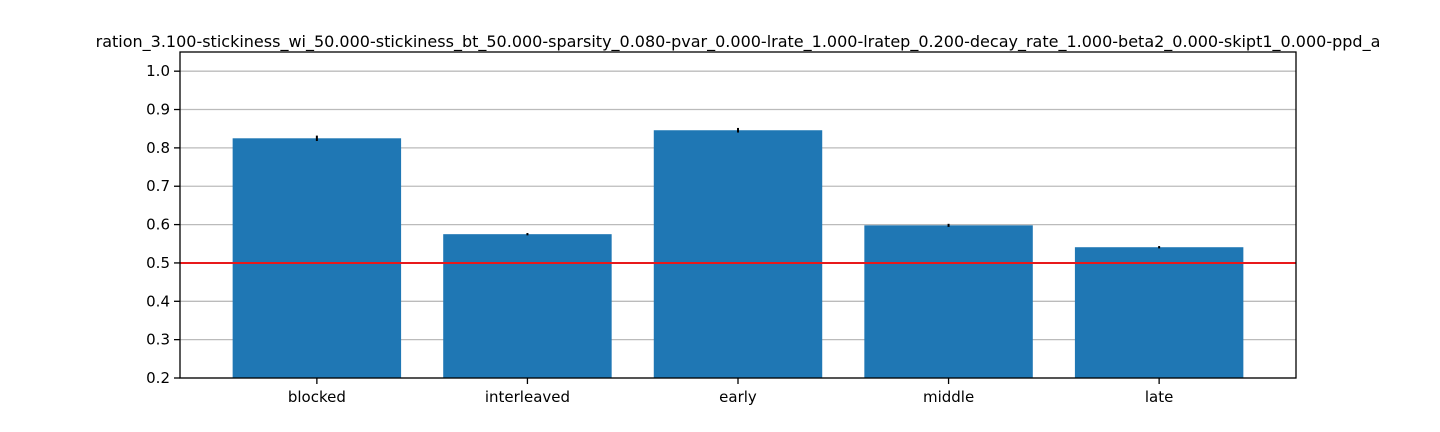  I want to click on bar-interleaved, so click(527, 306).